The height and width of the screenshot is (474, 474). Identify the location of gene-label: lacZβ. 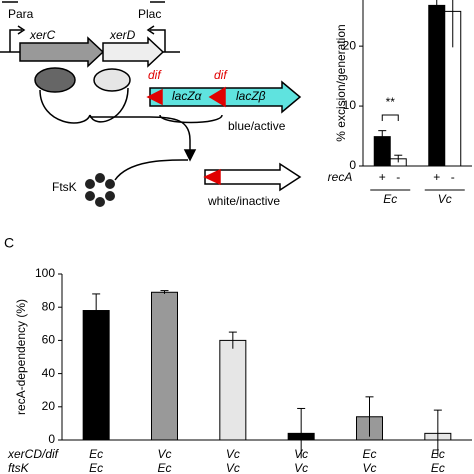
(251, 96).